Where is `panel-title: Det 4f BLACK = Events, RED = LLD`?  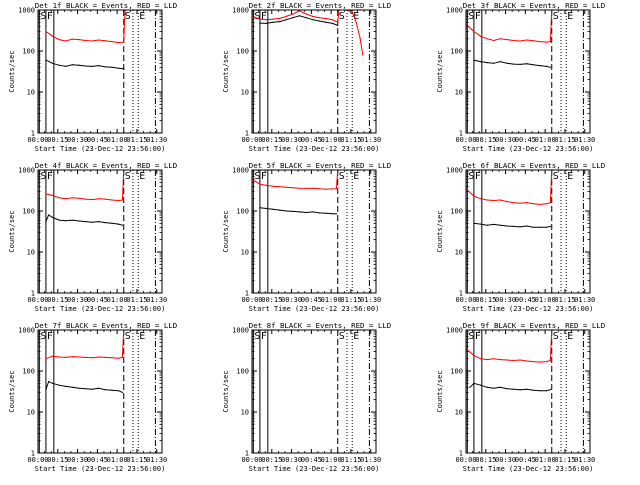
panel-title: Det 4f BLACK = Events, RED = LLD is located at coordinates (106, 165).